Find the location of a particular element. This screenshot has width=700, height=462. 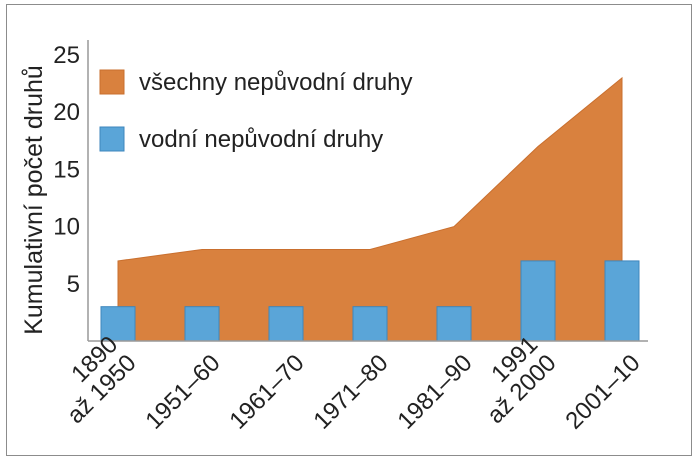

y-axis-label: Kumulativní počet druhů is located at coordinates (34, 200).